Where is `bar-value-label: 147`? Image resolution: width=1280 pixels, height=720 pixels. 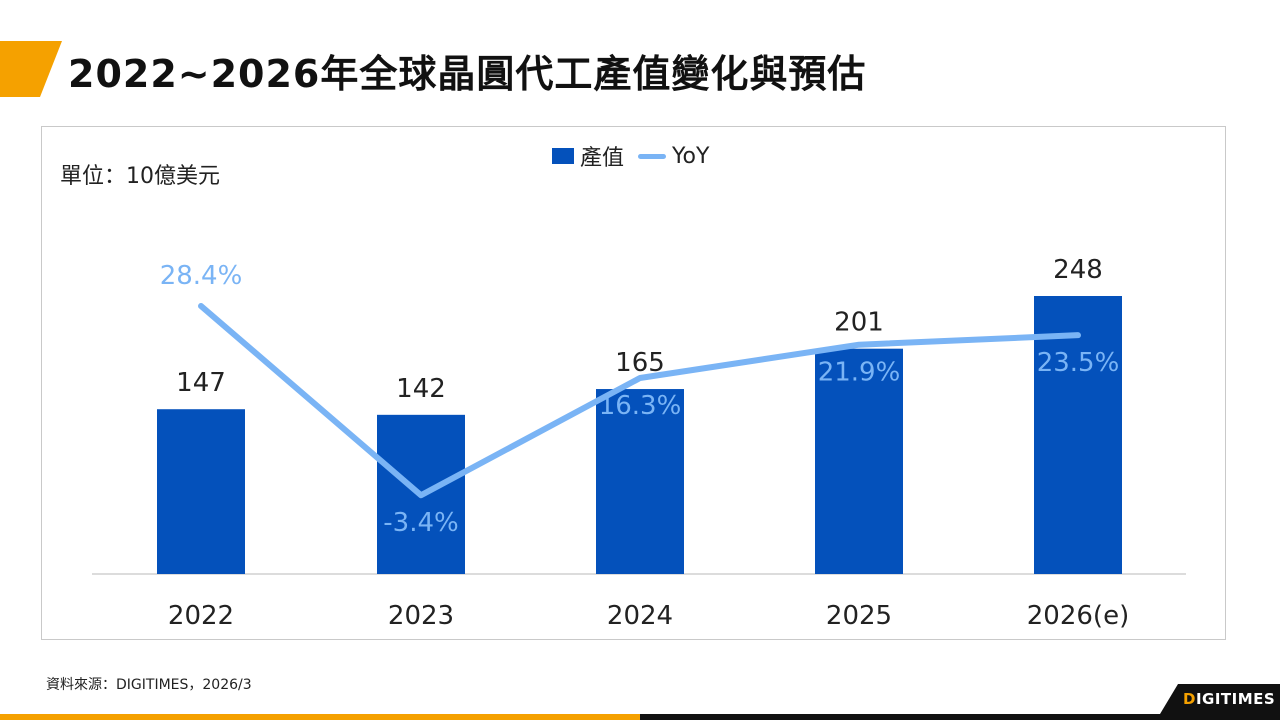 bar-value-label: 147 is located at coordinates (201, 383).